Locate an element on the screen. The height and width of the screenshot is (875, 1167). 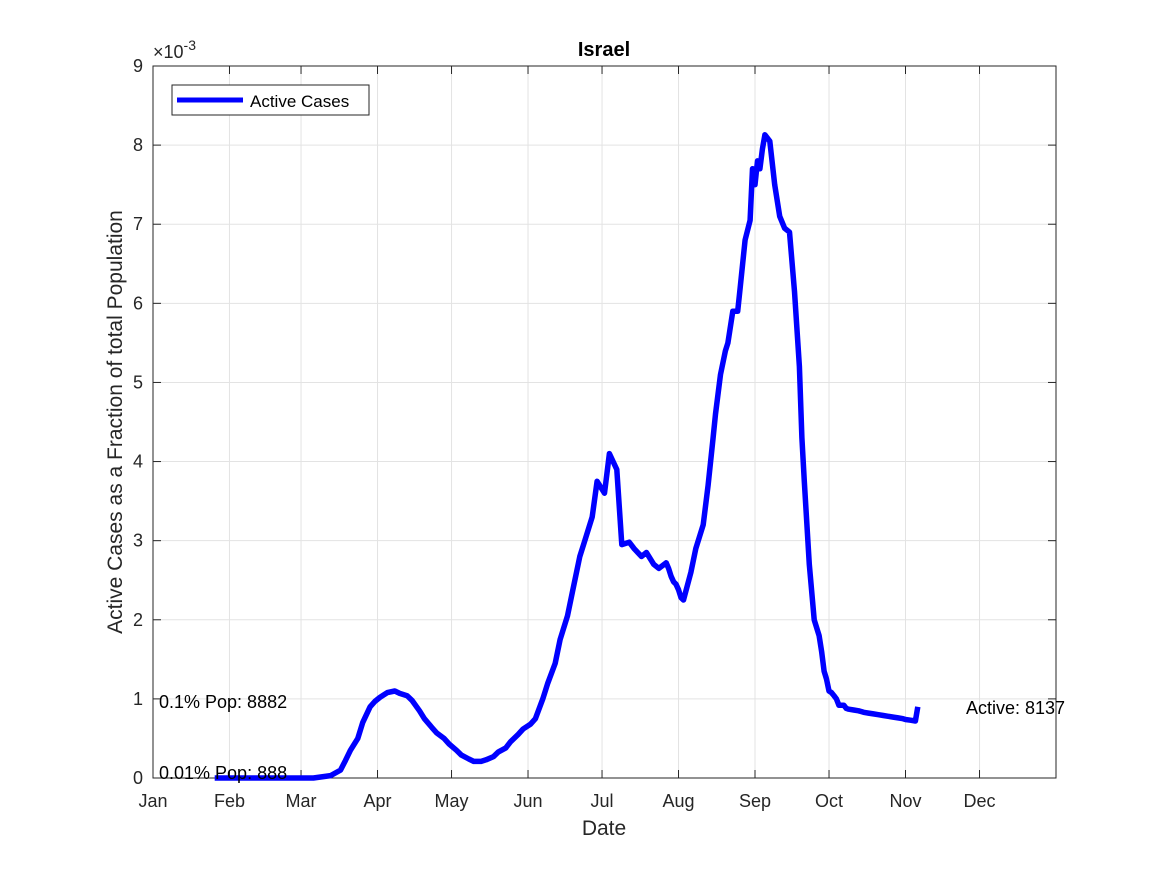
chart-title: Israel is located at coordinates (604, 50).